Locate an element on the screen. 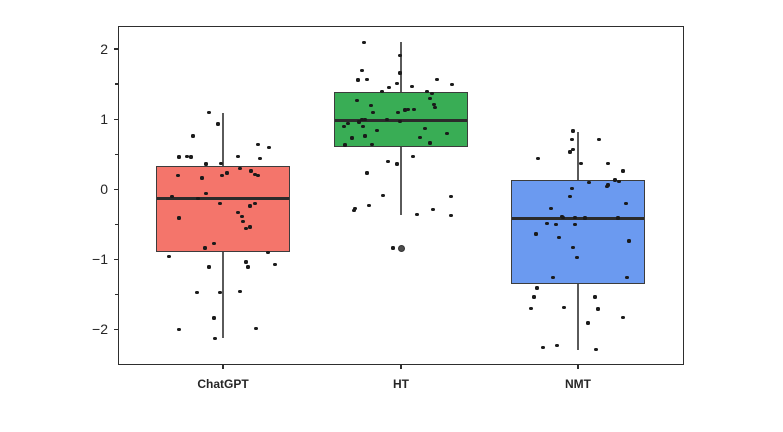  box-chatgpt is located at coordinates (223, 209).